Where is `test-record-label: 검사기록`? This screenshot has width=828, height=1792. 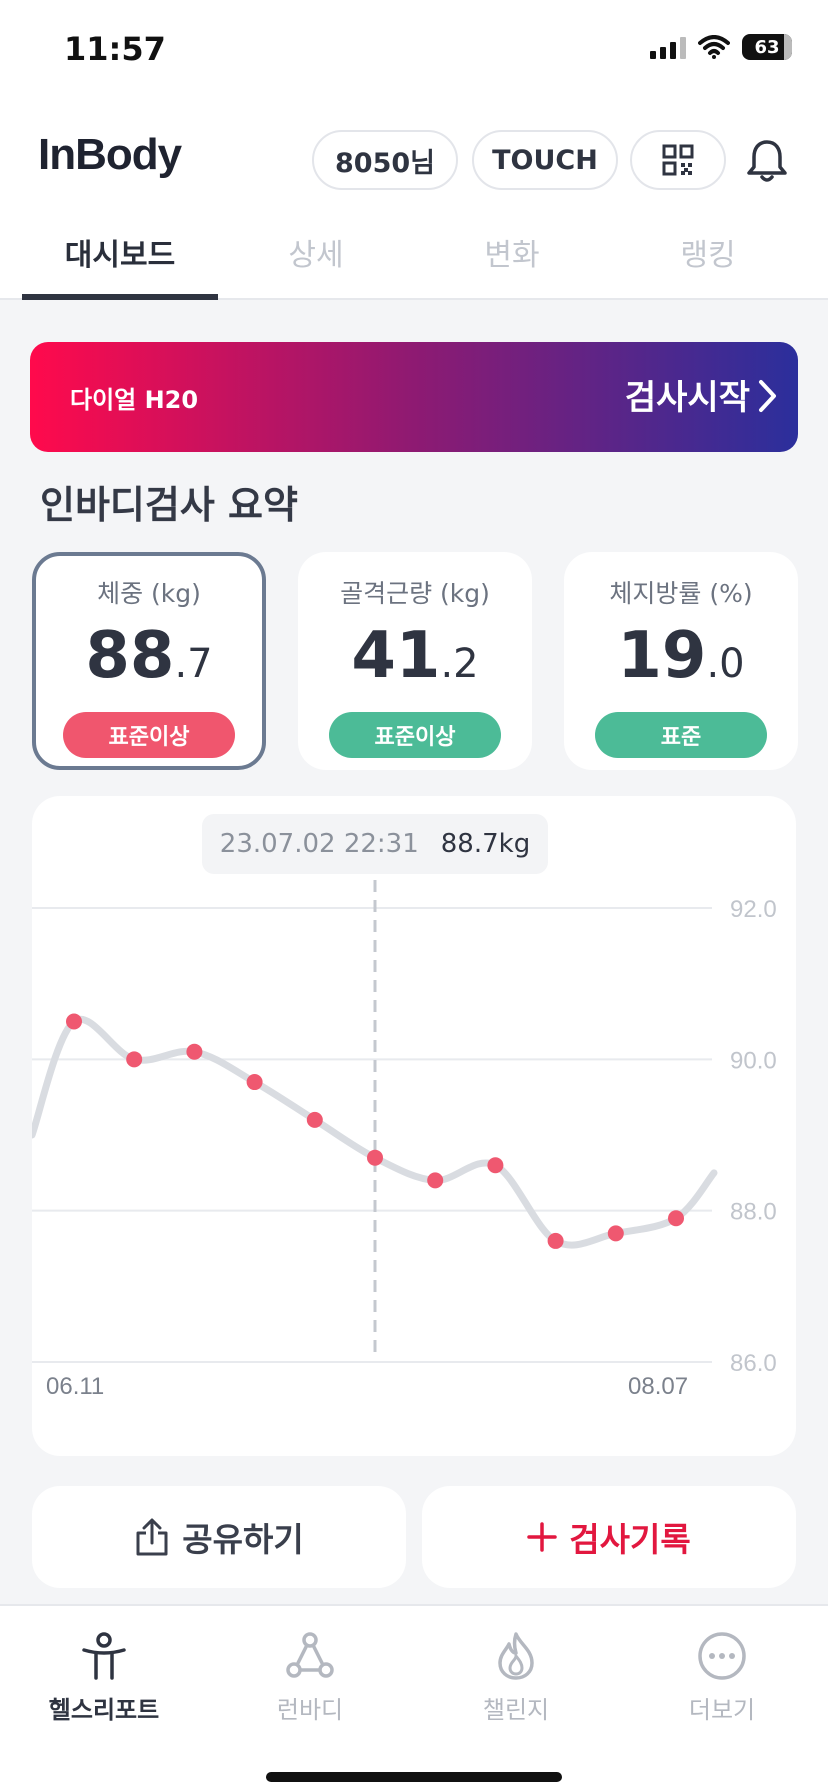 test-record-label: 검사기록 is located at coordinates (630, 1539).